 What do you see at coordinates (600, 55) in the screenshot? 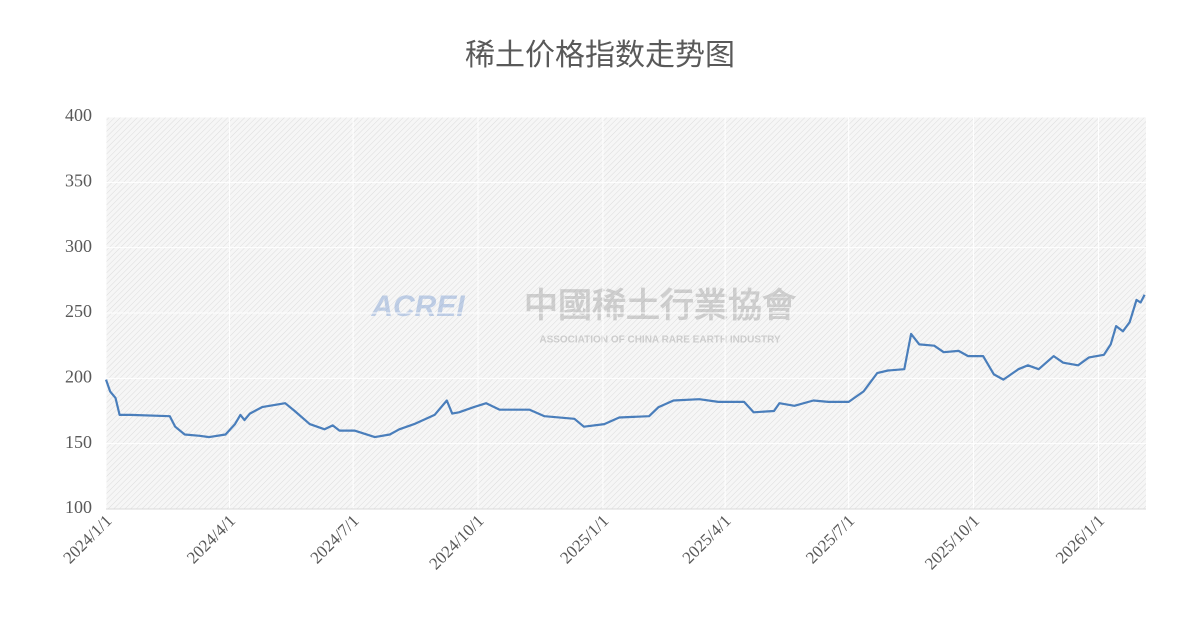
I see `chart-title: 稀土价格指数走势图` at bounding box center [600, 55].